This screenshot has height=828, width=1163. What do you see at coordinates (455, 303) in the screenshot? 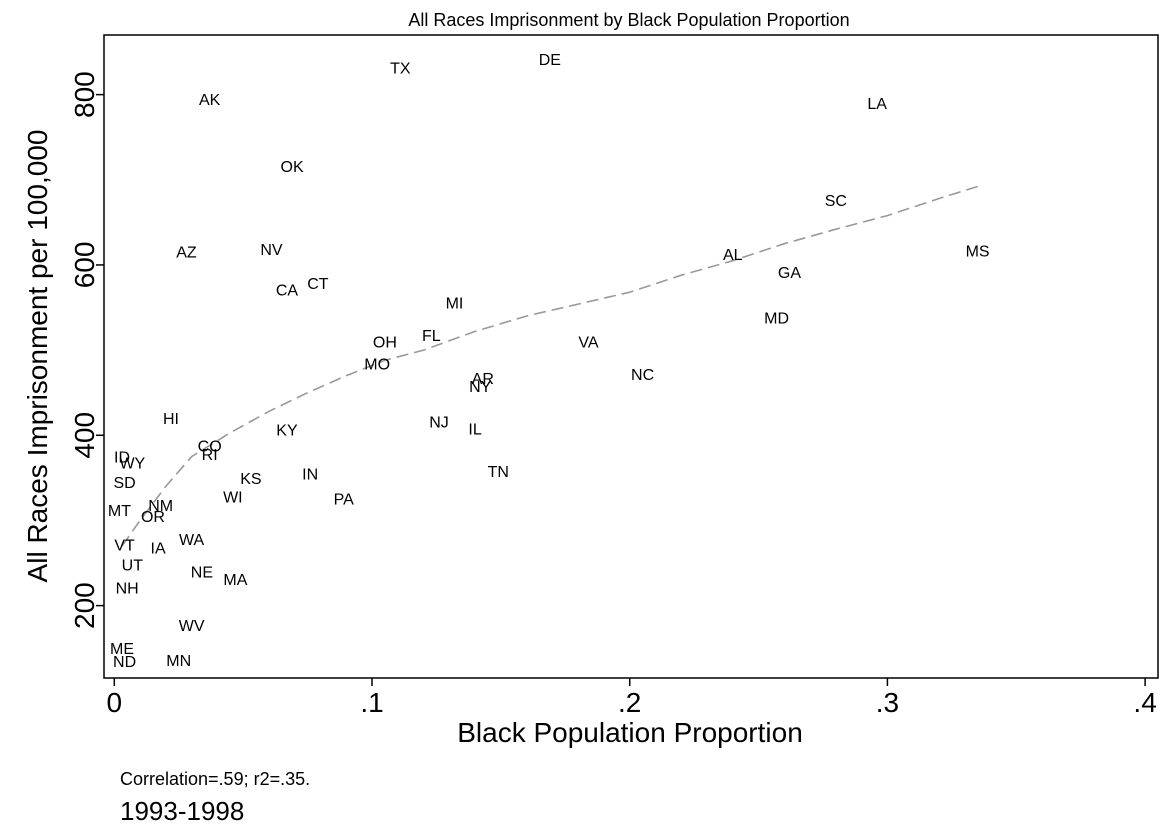
I see `state-point-mi: MI` at bounding box center [455, 303].